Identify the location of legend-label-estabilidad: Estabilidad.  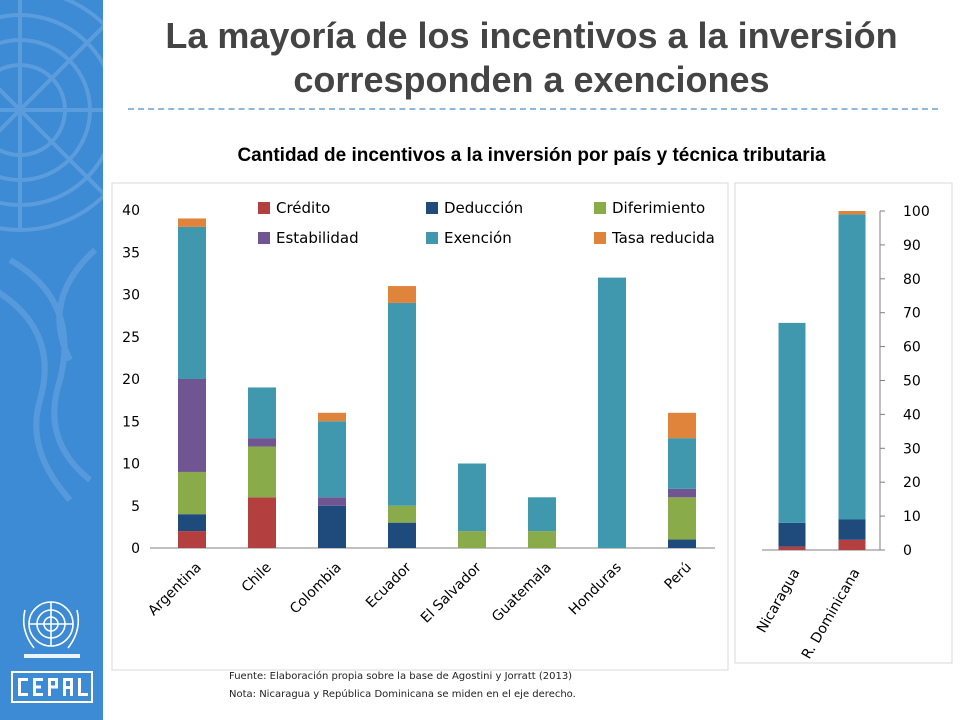
(317, 238).